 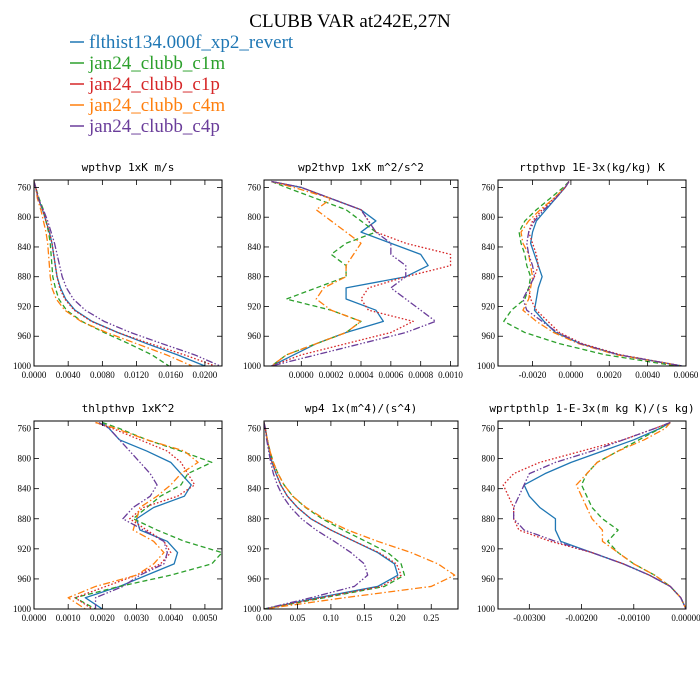 What do you see at coordinates (581, 618) in the screenshot?
I see `x-tick-label: -0.00200` at bounding box center [581, 618].